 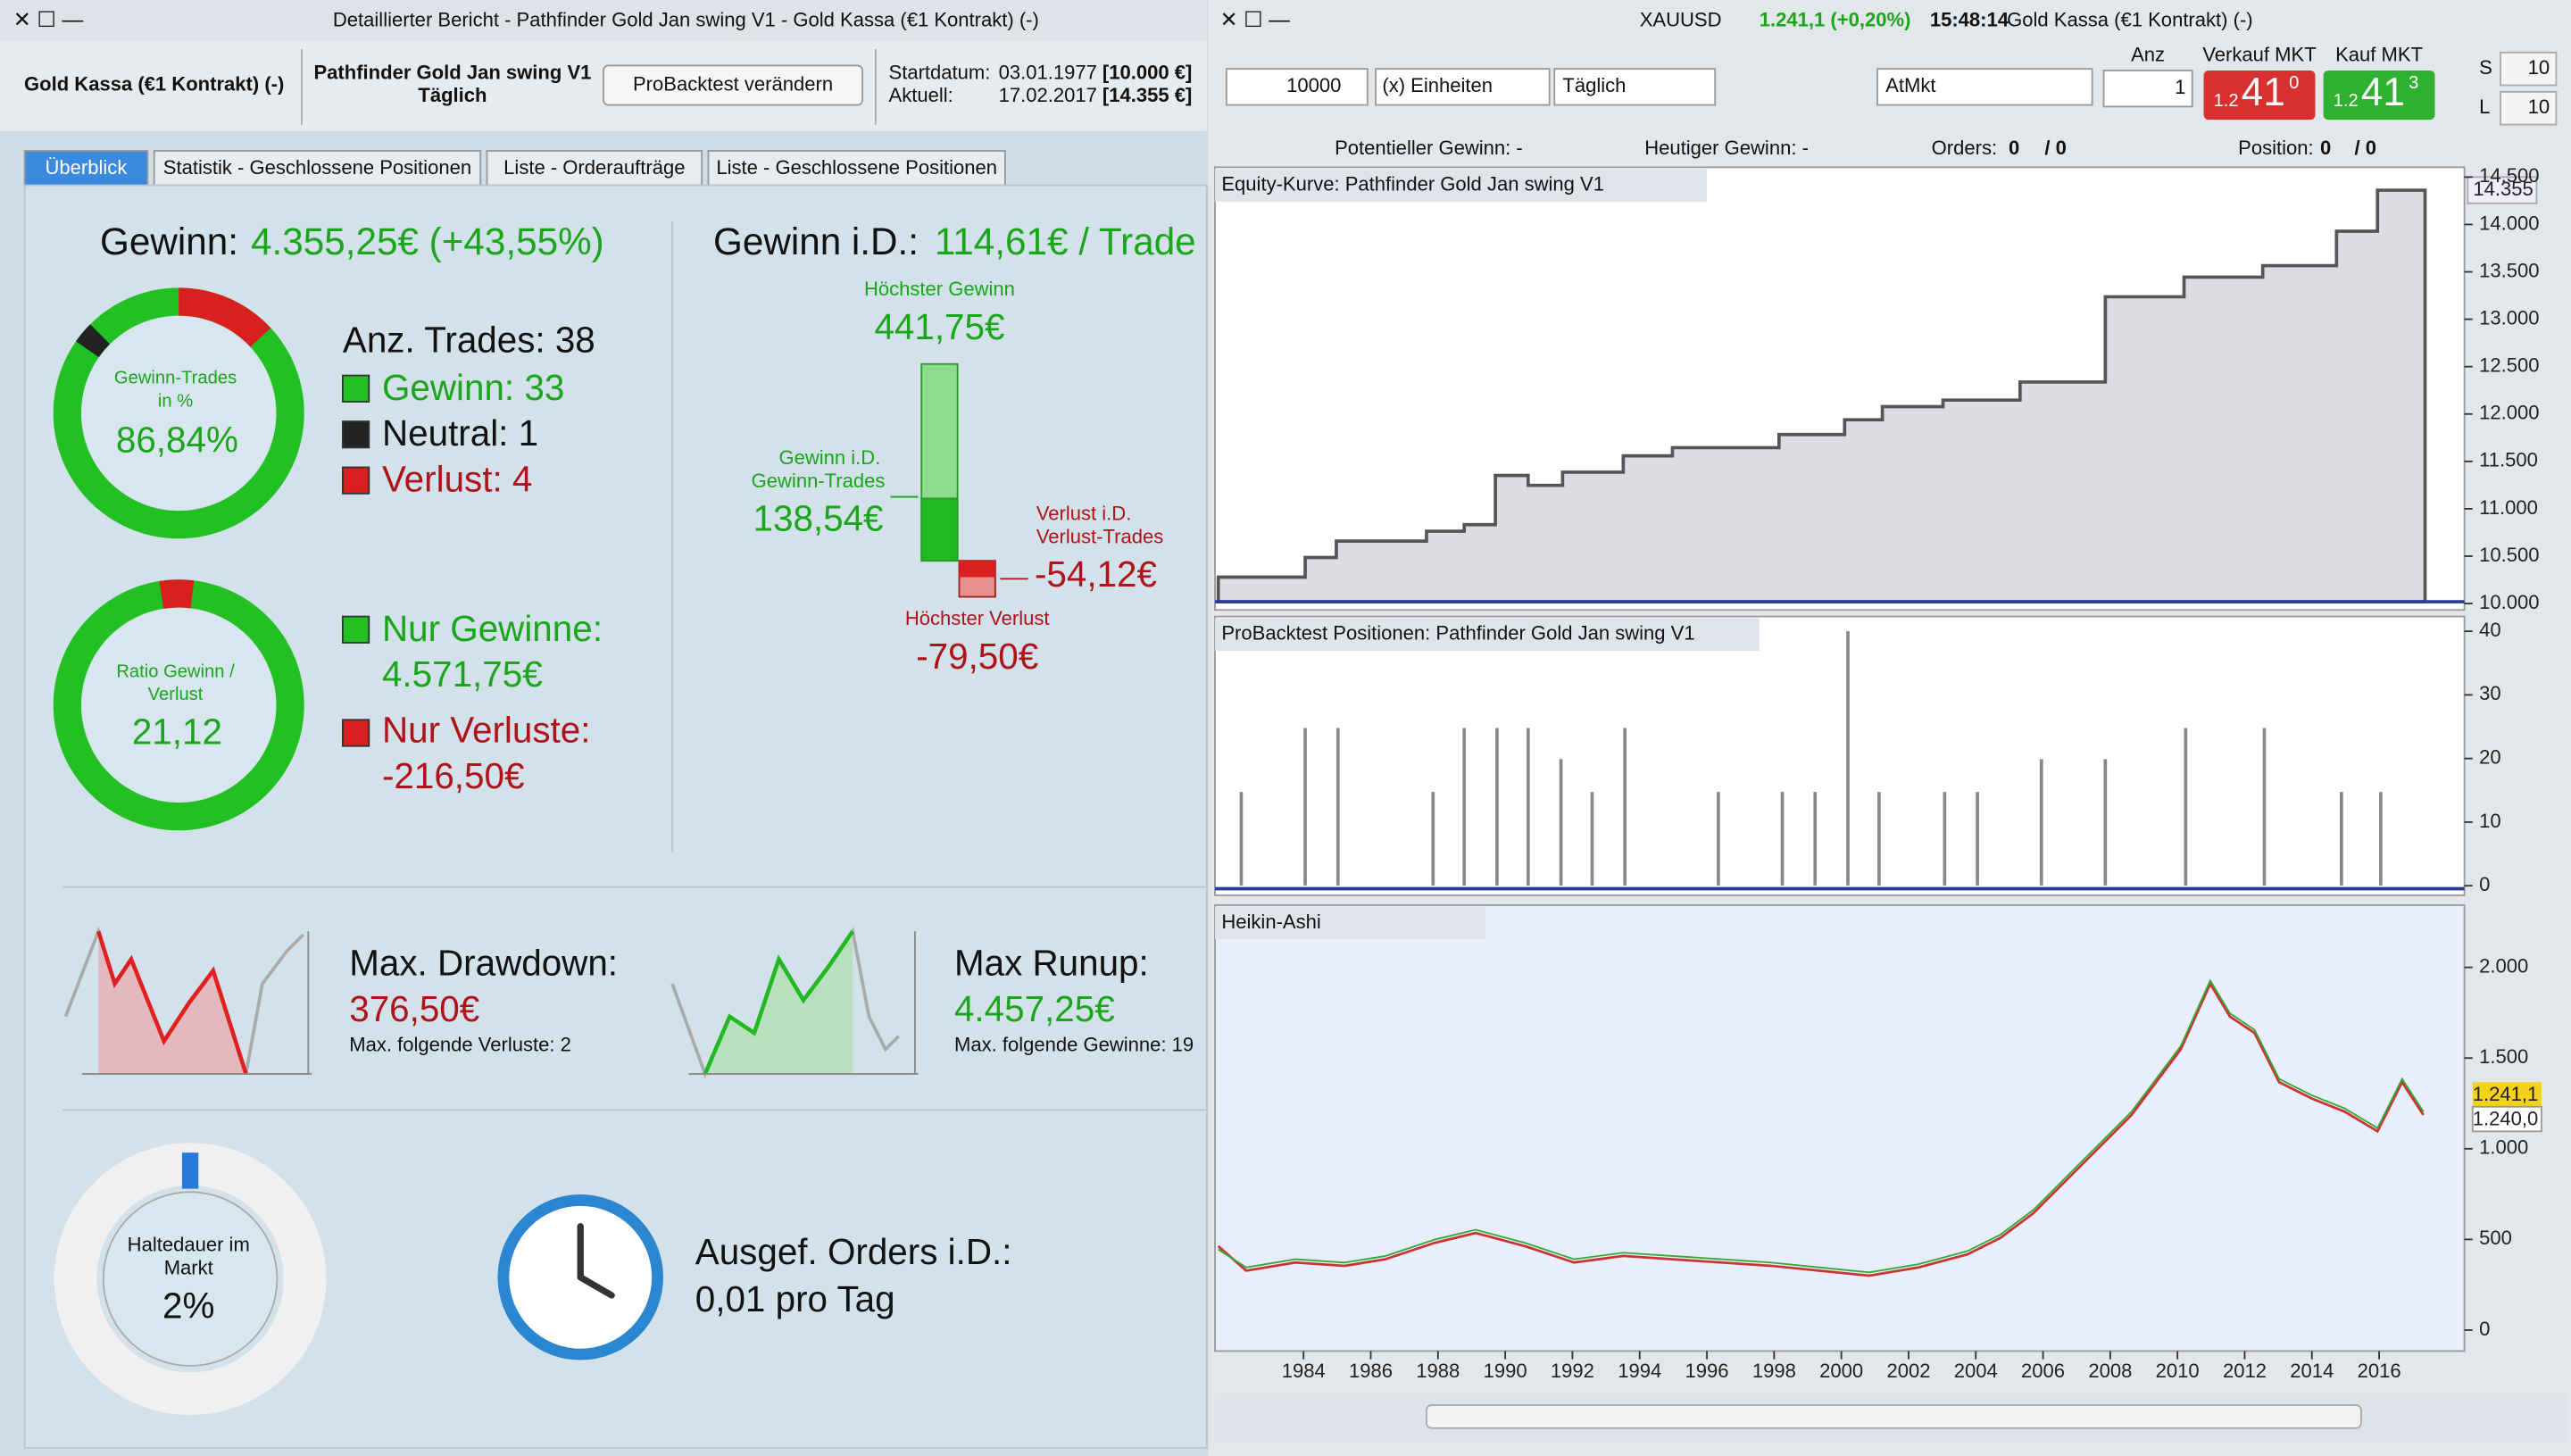 I want to click on year-label: 2002, so click(x=1908, y=1371).